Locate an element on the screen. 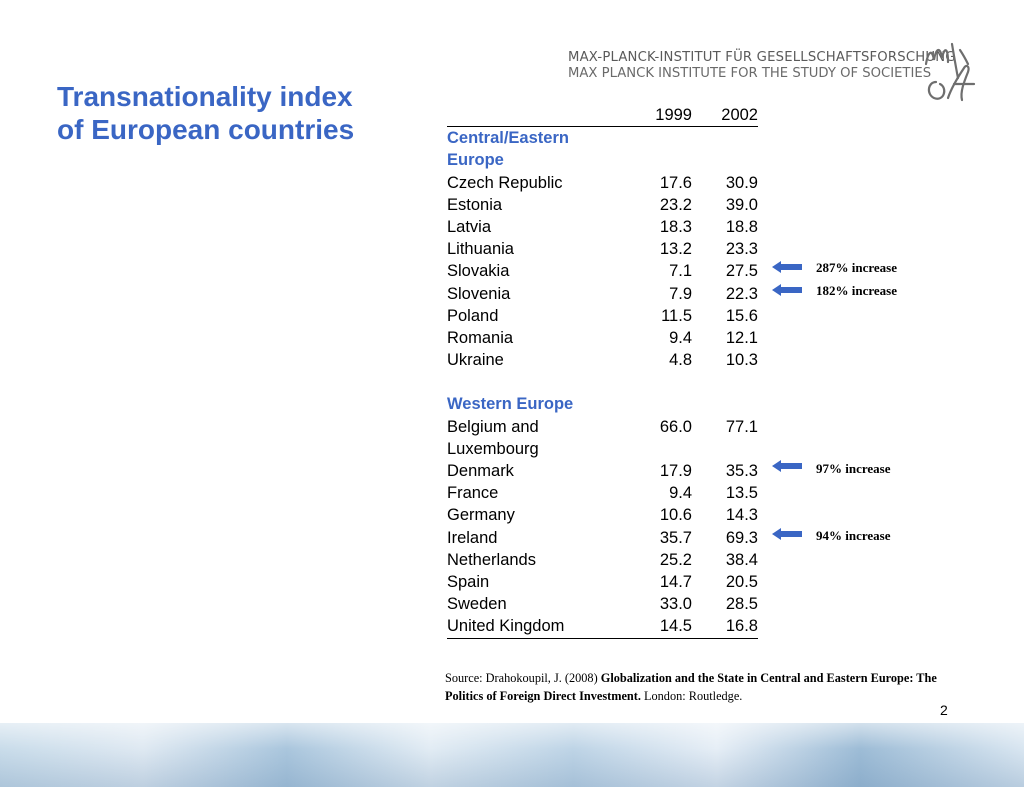 Image resolution: width=1024 pixels, height=787 pixels. value-2002: 35.3 is located at coordinates (741, 471).